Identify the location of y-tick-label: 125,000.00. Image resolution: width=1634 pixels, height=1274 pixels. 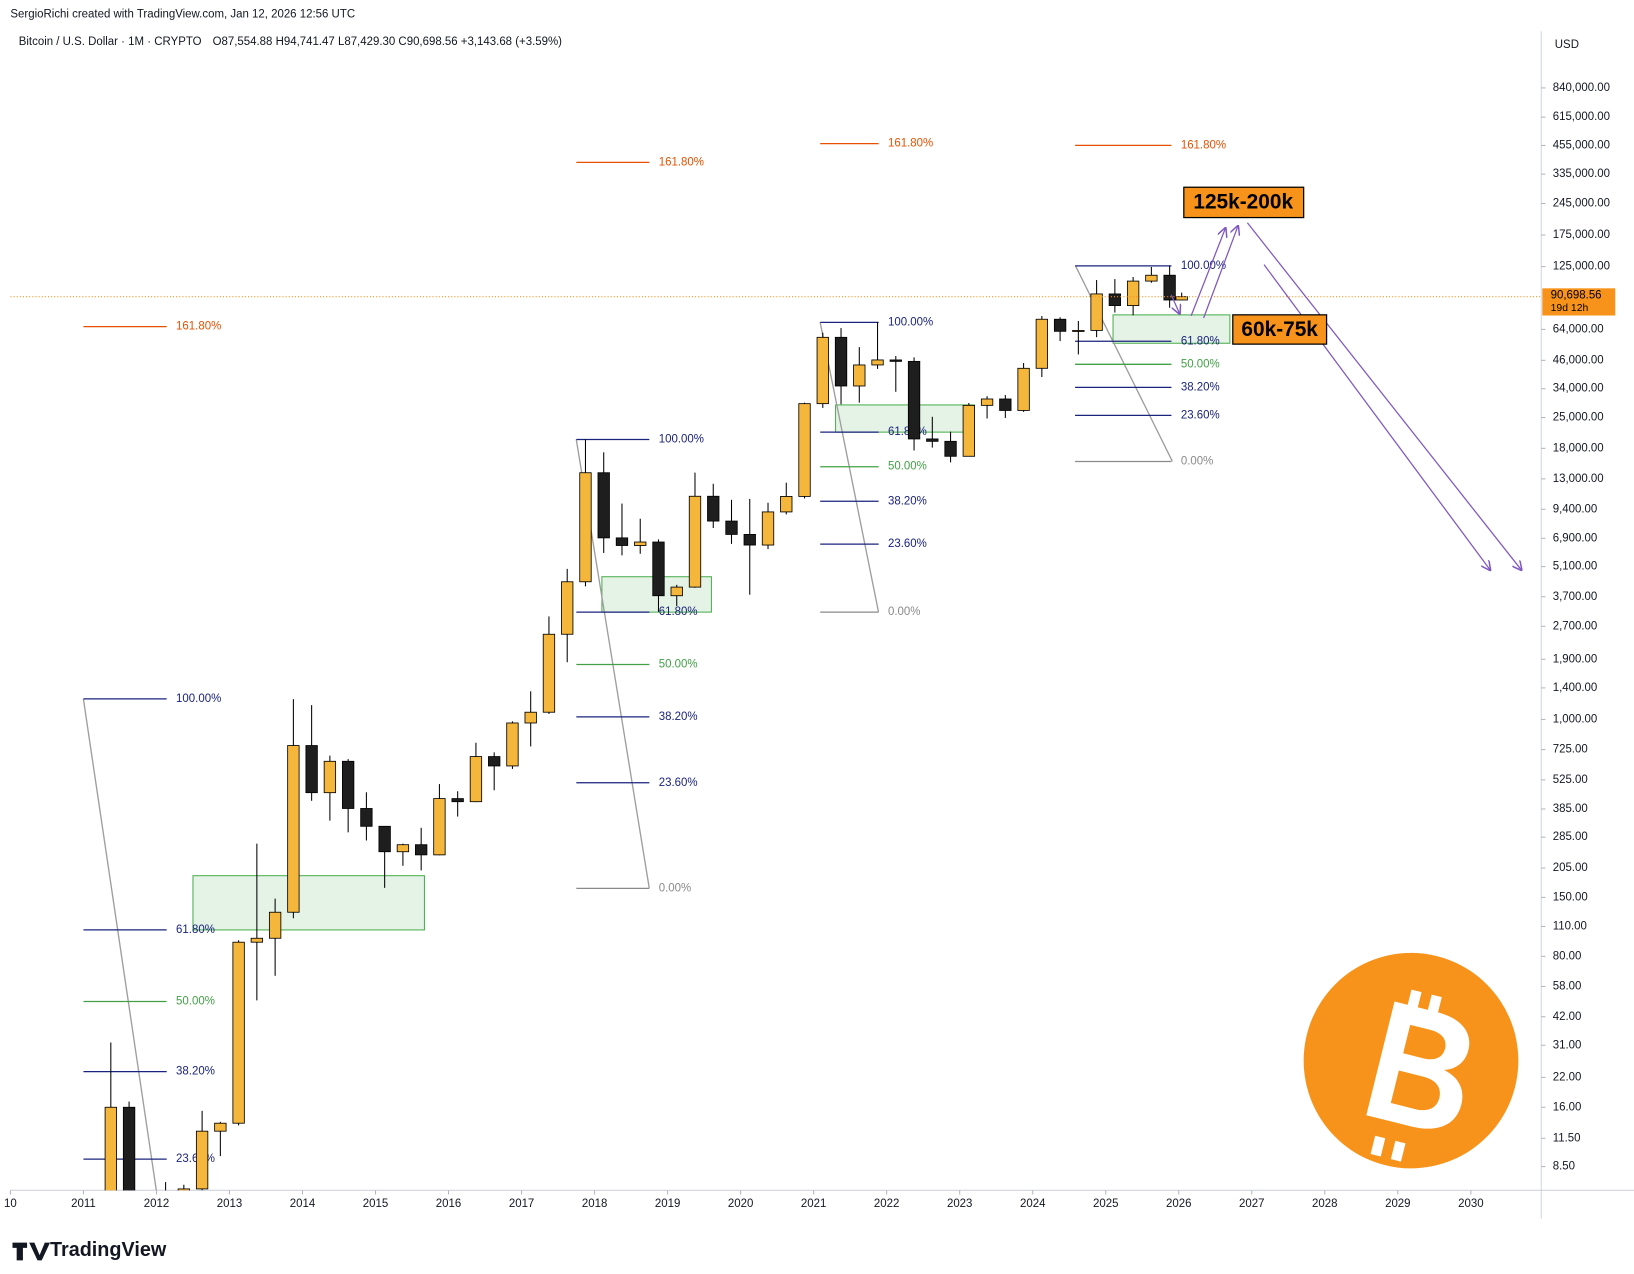
(1581, 267).